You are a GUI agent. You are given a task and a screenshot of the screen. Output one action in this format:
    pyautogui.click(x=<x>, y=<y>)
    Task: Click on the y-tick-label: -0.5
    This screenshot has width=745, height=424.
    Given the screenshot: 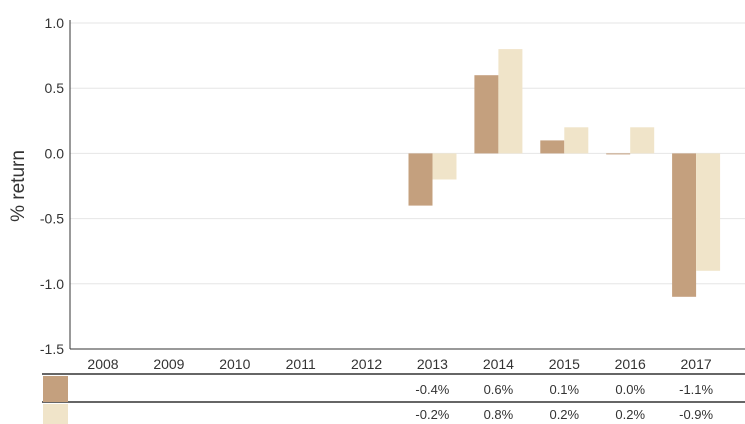 What is the action you would take?
    pyautogui.click(x=52, y=219)
    